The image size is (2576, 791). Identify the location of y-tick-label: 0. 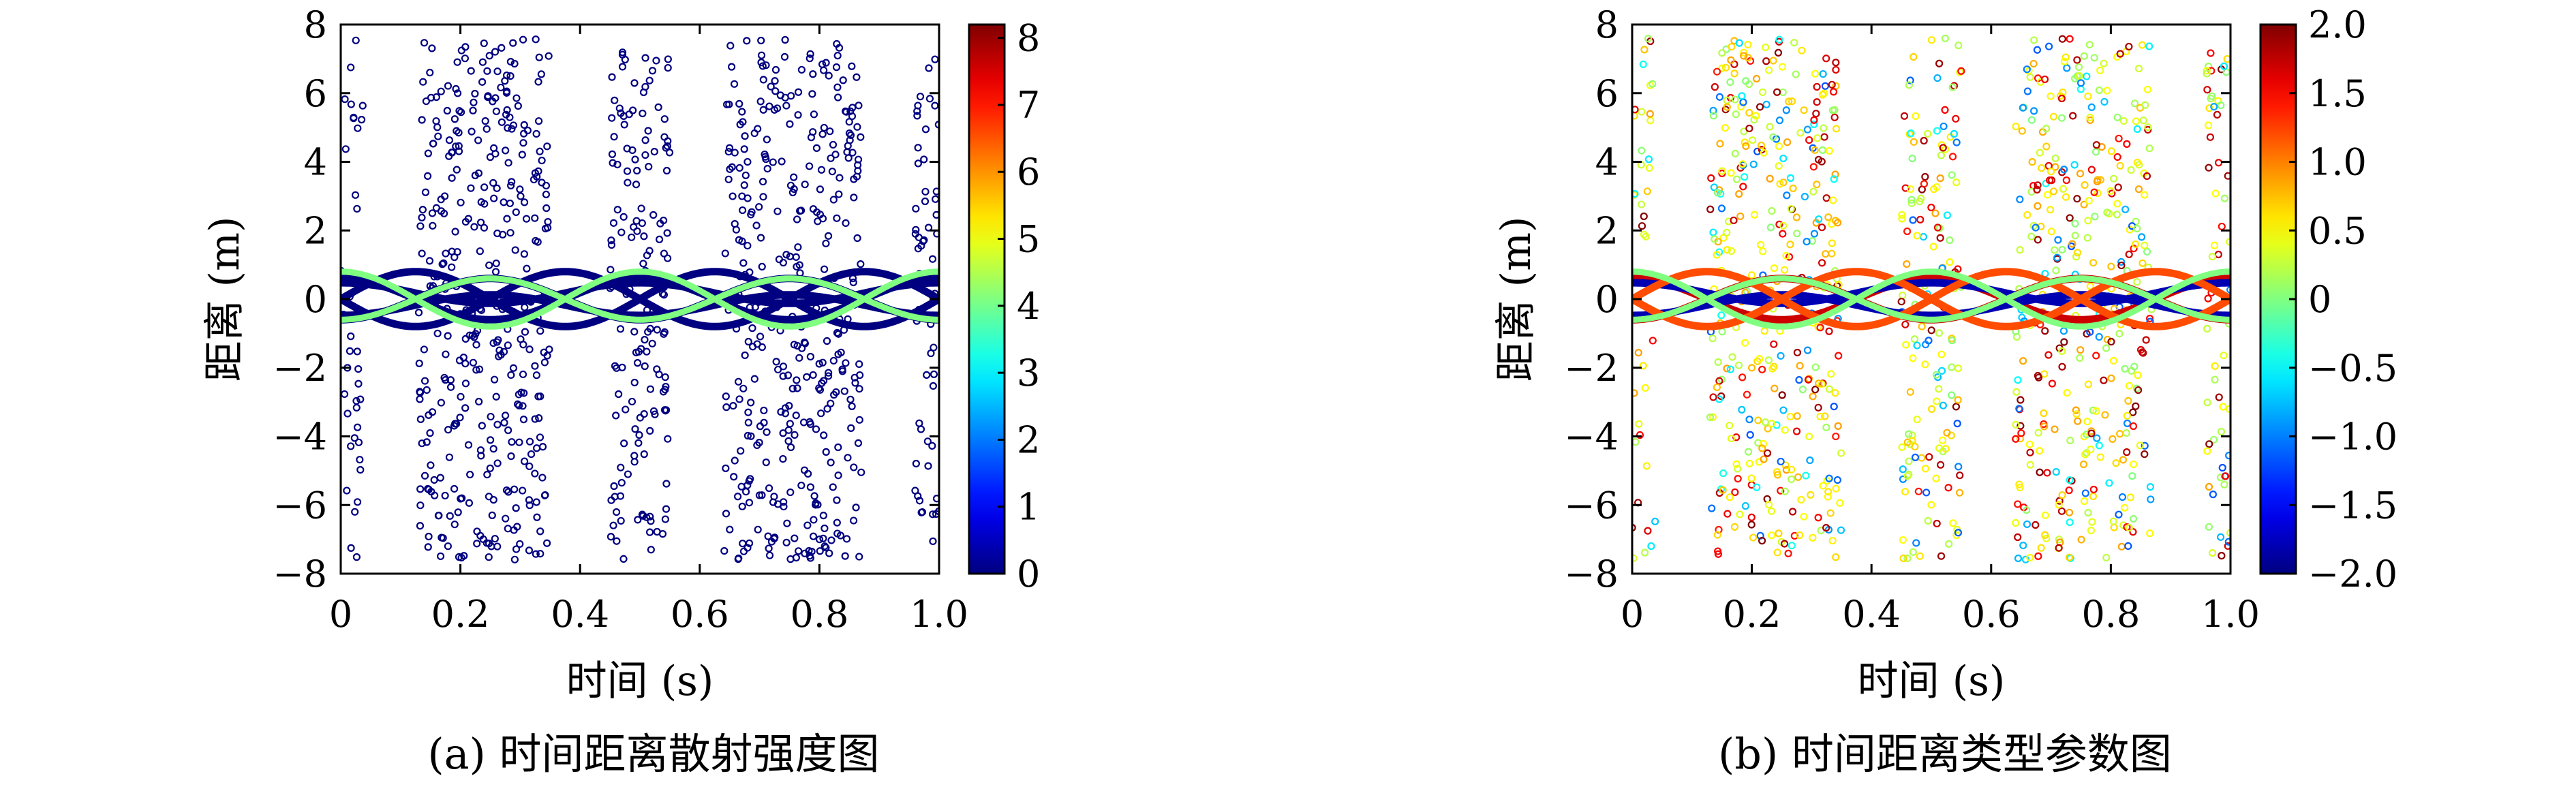
(315, 299).